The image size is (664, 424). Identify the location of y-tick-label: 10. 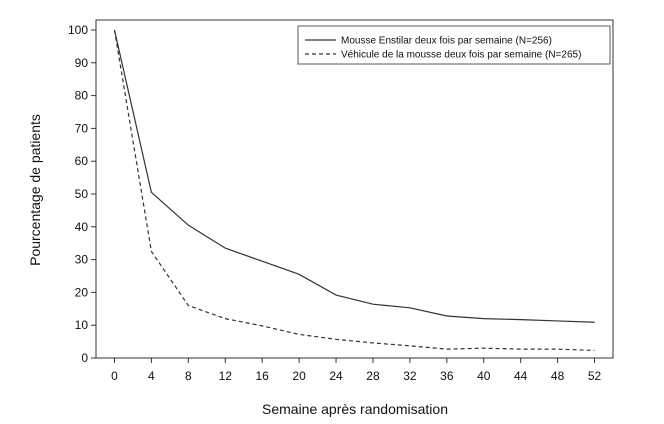
(82, 325).